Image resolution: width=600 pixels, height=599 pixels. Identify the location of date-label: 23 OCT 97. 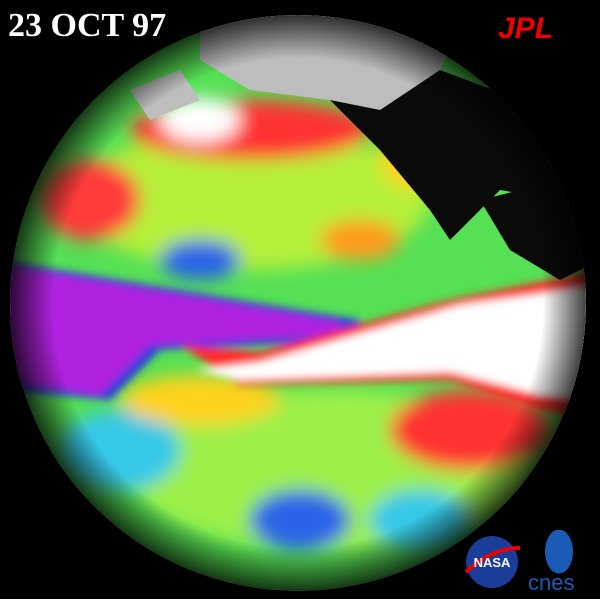
(87, 25).